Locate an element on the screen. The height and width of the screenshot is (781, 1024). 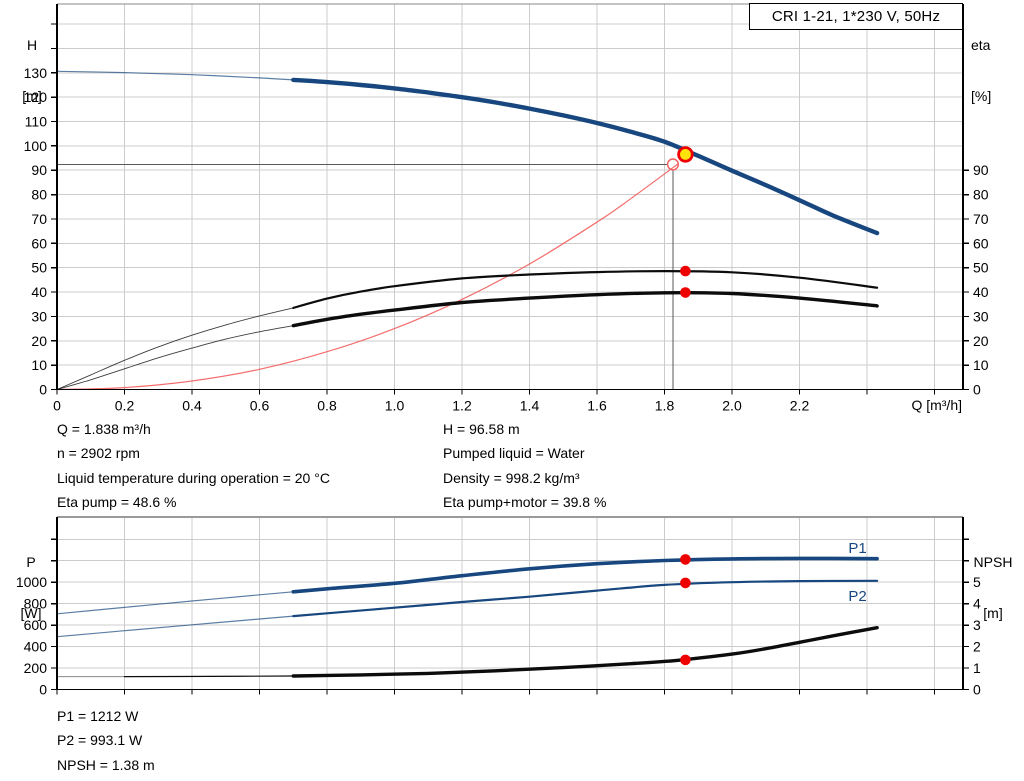
detail-pumped-liquid: Pumped liquid = Water is located at coordinates (514, 453).